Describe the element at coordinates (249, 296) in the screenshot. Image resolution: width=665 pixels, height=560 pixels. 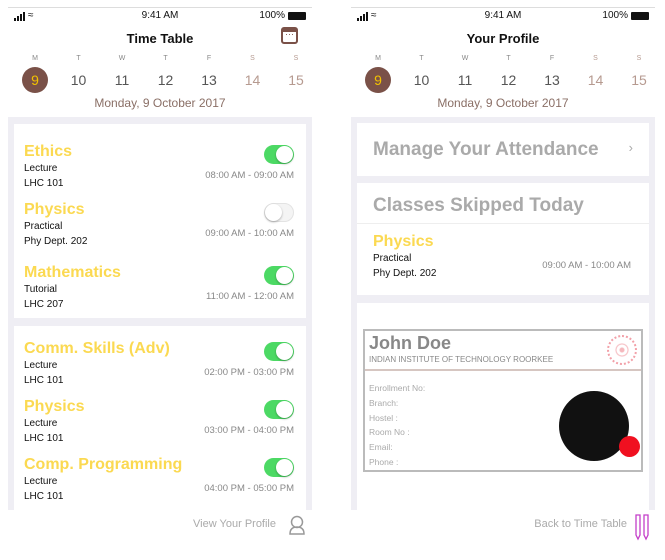
I see `class-time: 11:00 AM - 12:00 AM` at that location.